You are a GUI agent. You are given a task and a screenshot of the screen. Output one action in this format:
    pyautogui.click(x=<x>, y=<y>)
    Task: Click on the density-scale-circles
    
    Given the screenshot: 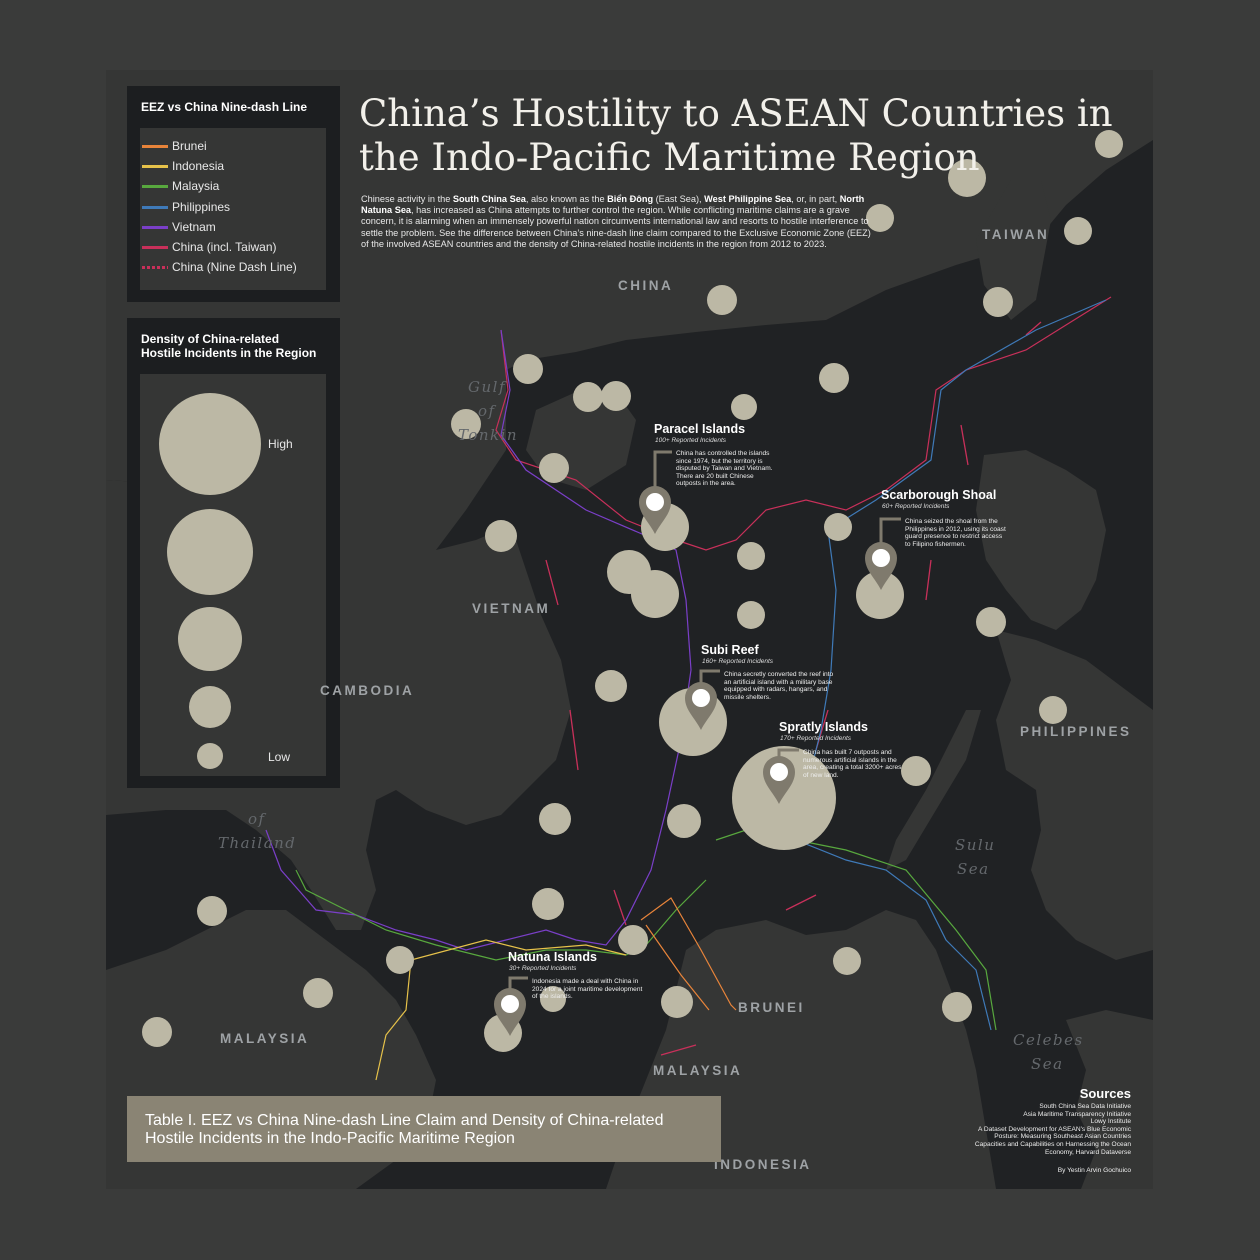 What is the action you would take?
    pyautogui.click(x=210, y=581)
    